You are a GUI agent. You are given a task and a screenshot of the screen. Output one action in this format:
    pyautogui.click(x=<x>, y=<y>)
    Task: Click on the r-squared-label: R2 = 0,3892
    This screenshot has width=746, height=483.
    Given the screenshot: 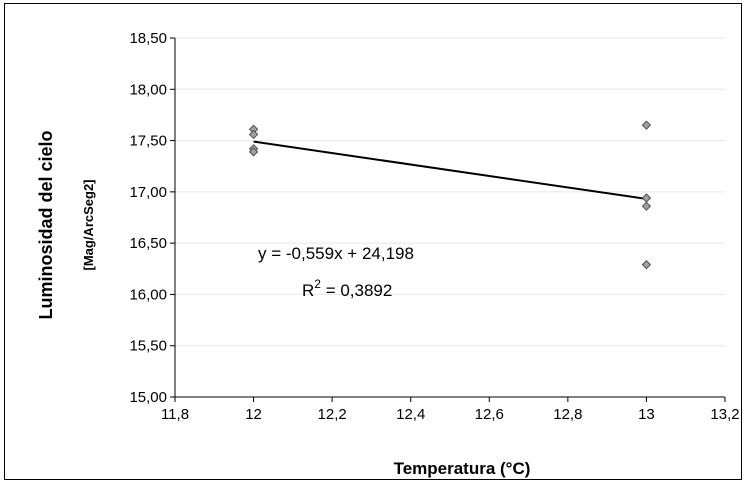 What is the action you would take?
    pyautogui.click(x=347, y=288)
    